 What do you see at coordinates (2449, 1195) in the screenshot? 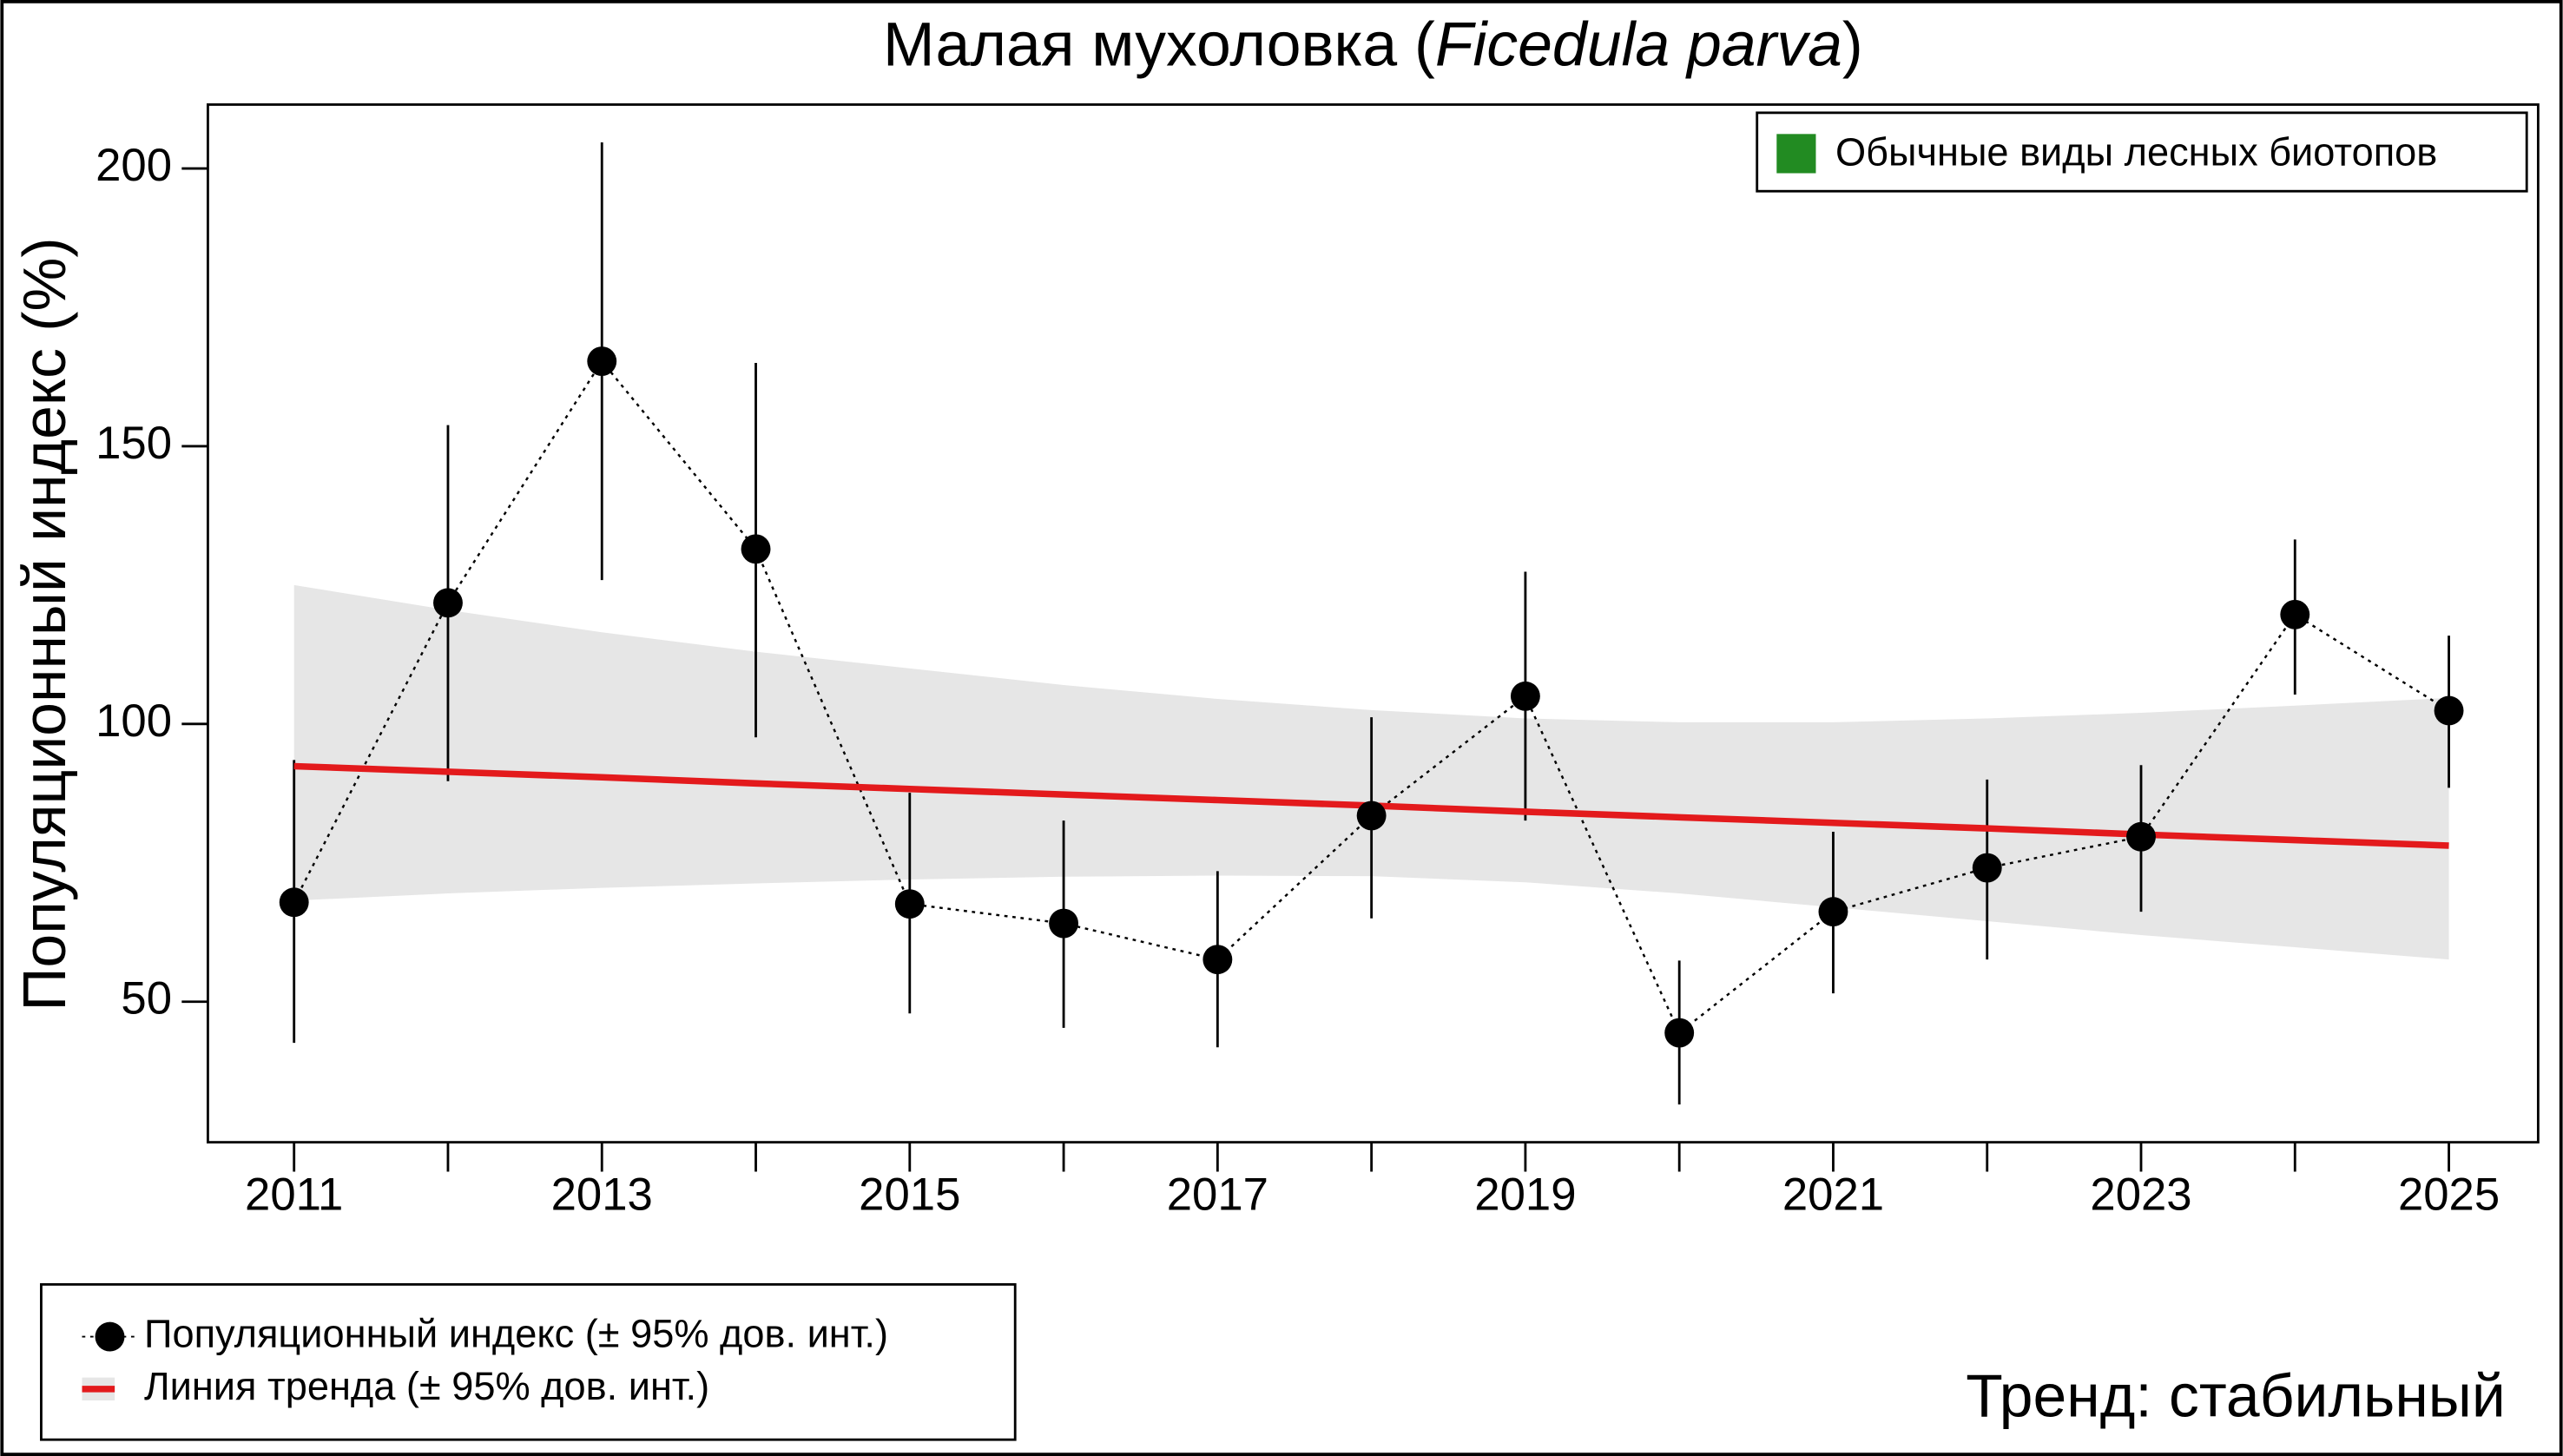
I see `x-tick-label: 2025` at bounding box center [2449, 1195].